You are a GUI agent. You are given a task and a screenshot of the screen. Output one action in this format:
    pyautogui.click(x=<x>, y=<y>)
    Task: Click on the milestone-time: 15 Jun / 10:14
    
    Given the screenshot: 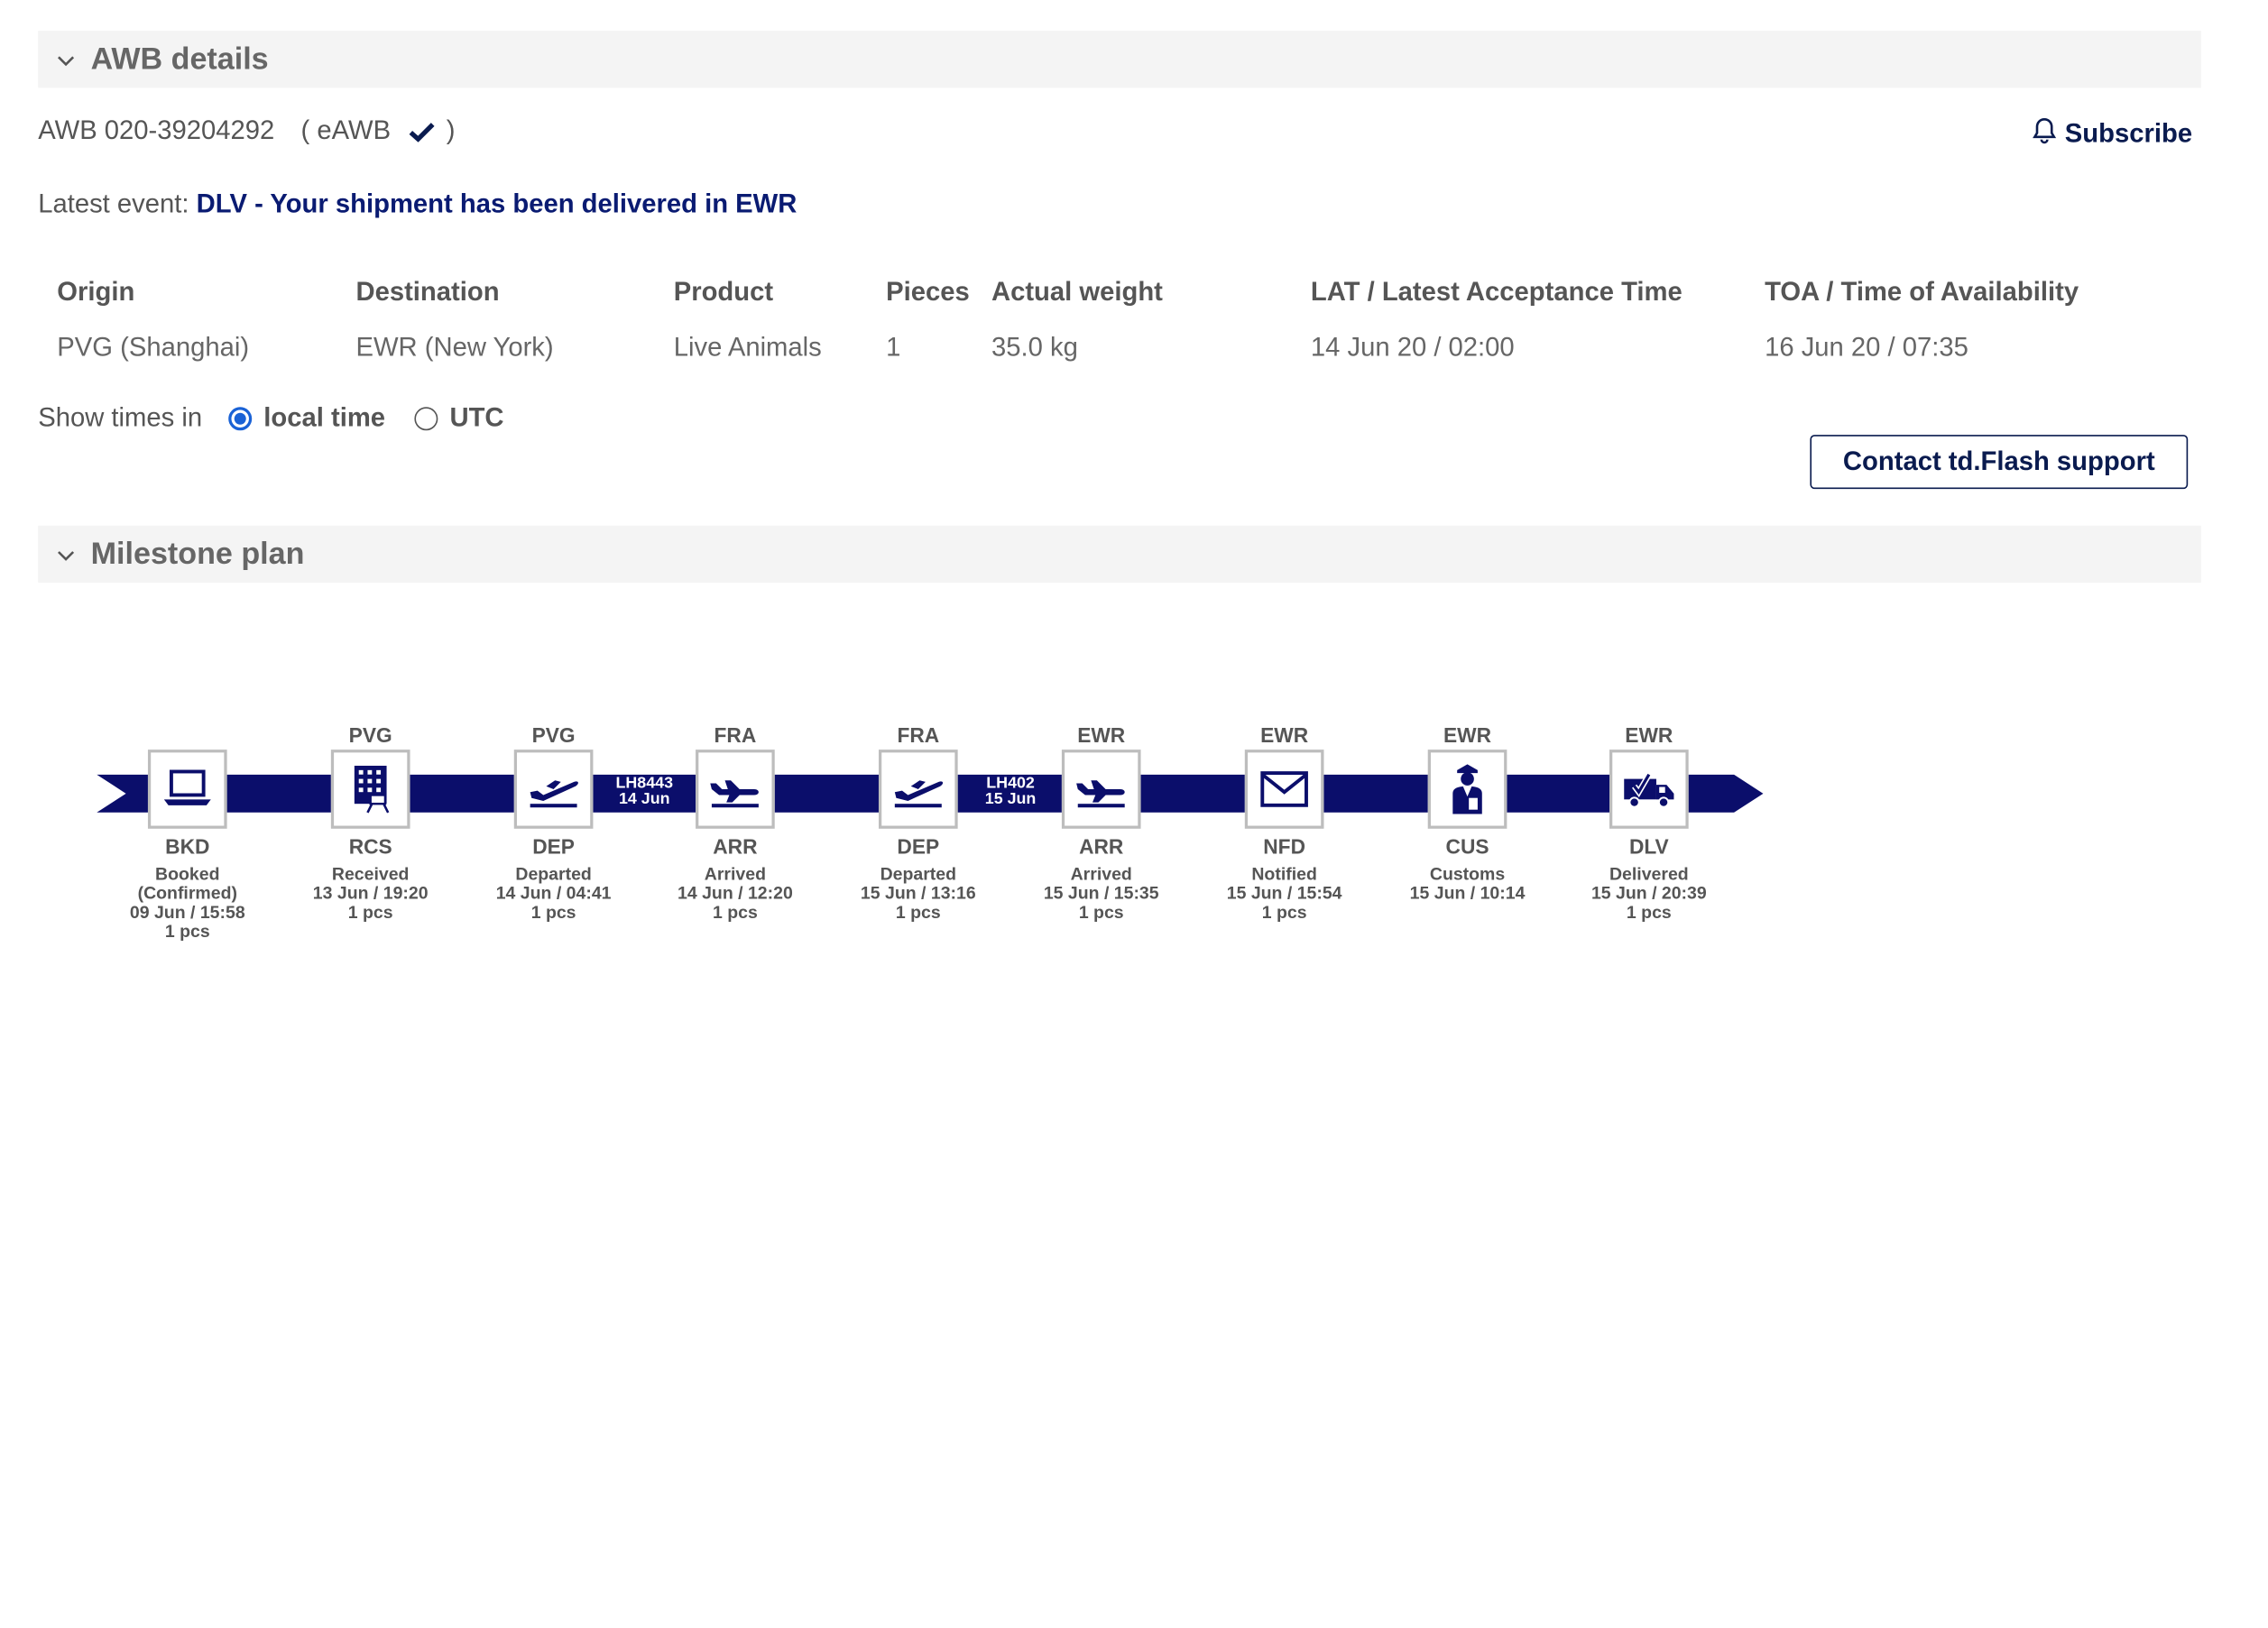 What is the action you would take?
    pyautogui.click(x=1467, y=893)
    